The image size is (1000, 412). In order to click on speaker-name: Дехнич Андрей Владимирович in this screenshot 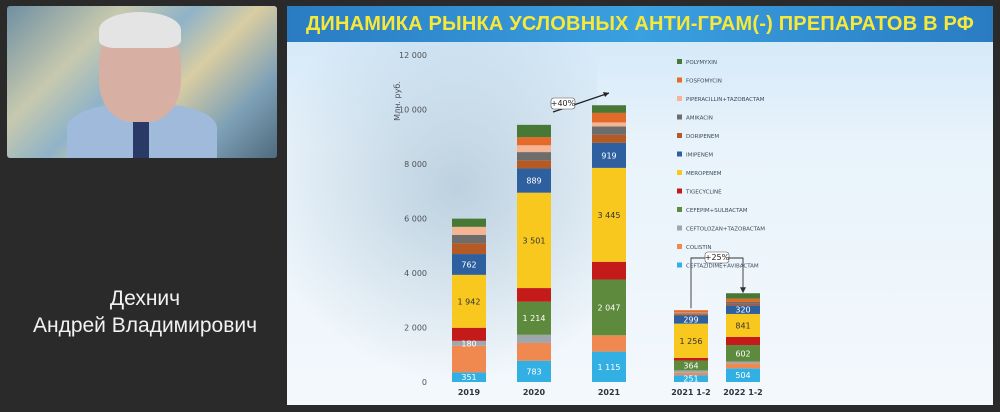, I will do `click(145, 312)`.